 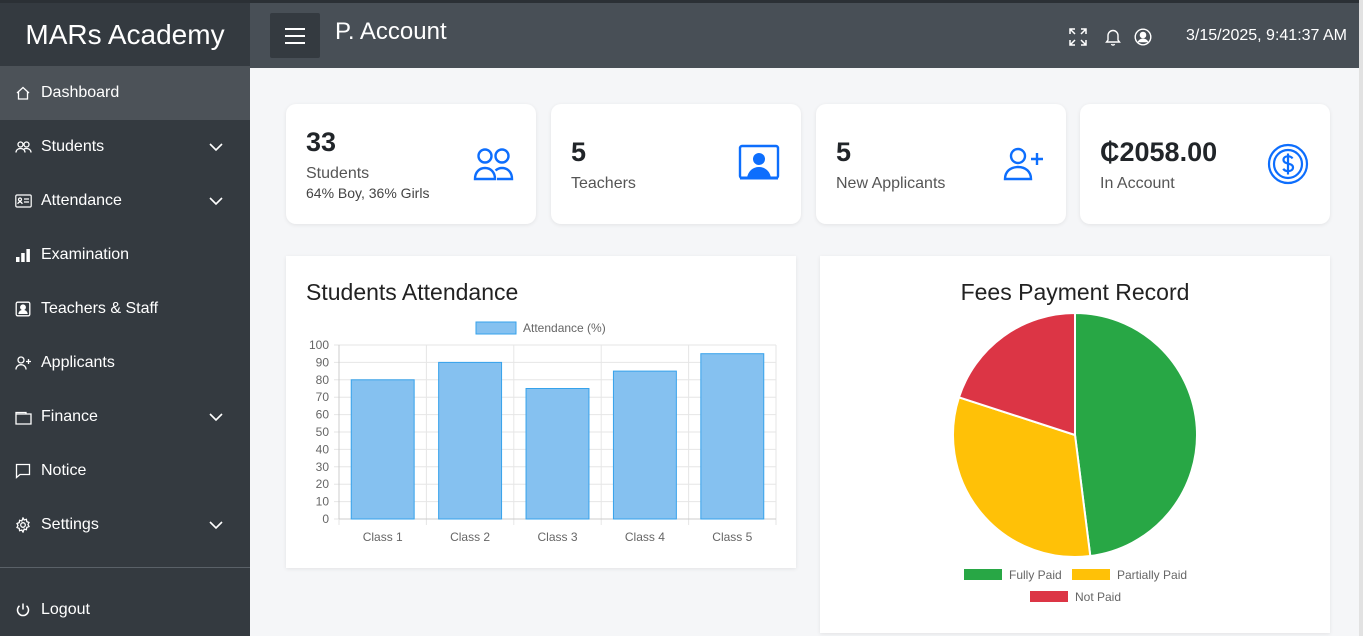 I want to click on sidebar-item-label: Settings, so click(x=70, y=524).